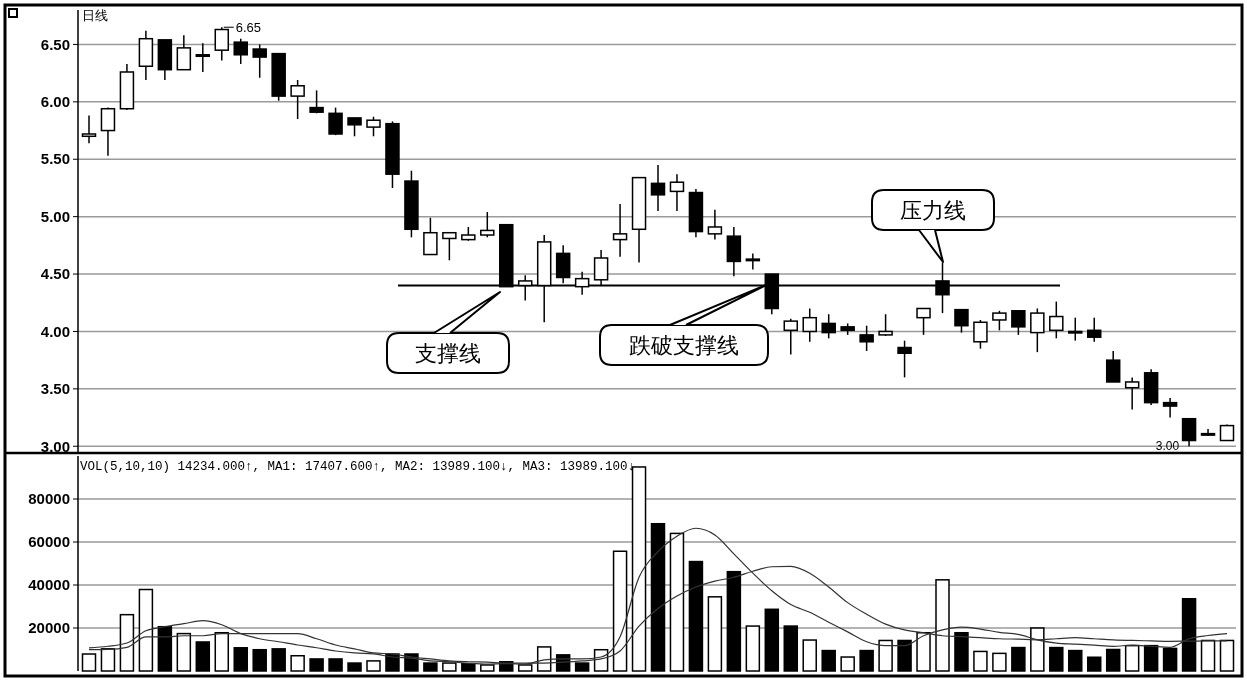 The height and width of the screenshot is (680, 1247). I want to click on annotation: 压力线, so click(933, 210).